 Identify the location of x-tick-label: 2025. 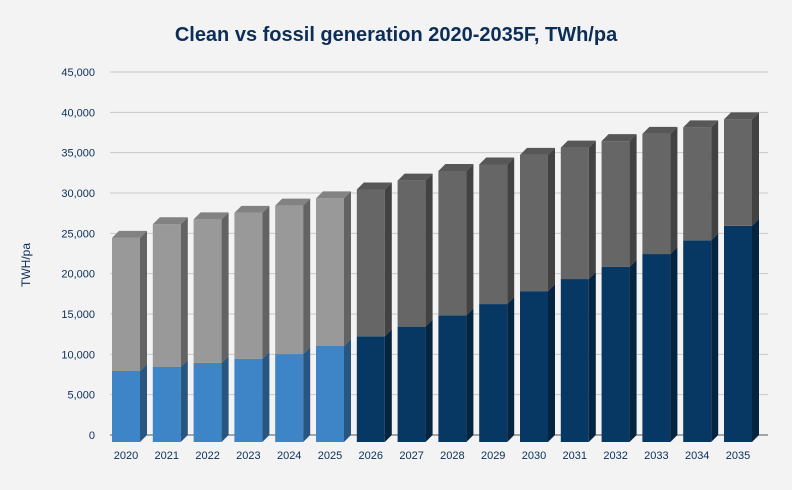
(330, 456).